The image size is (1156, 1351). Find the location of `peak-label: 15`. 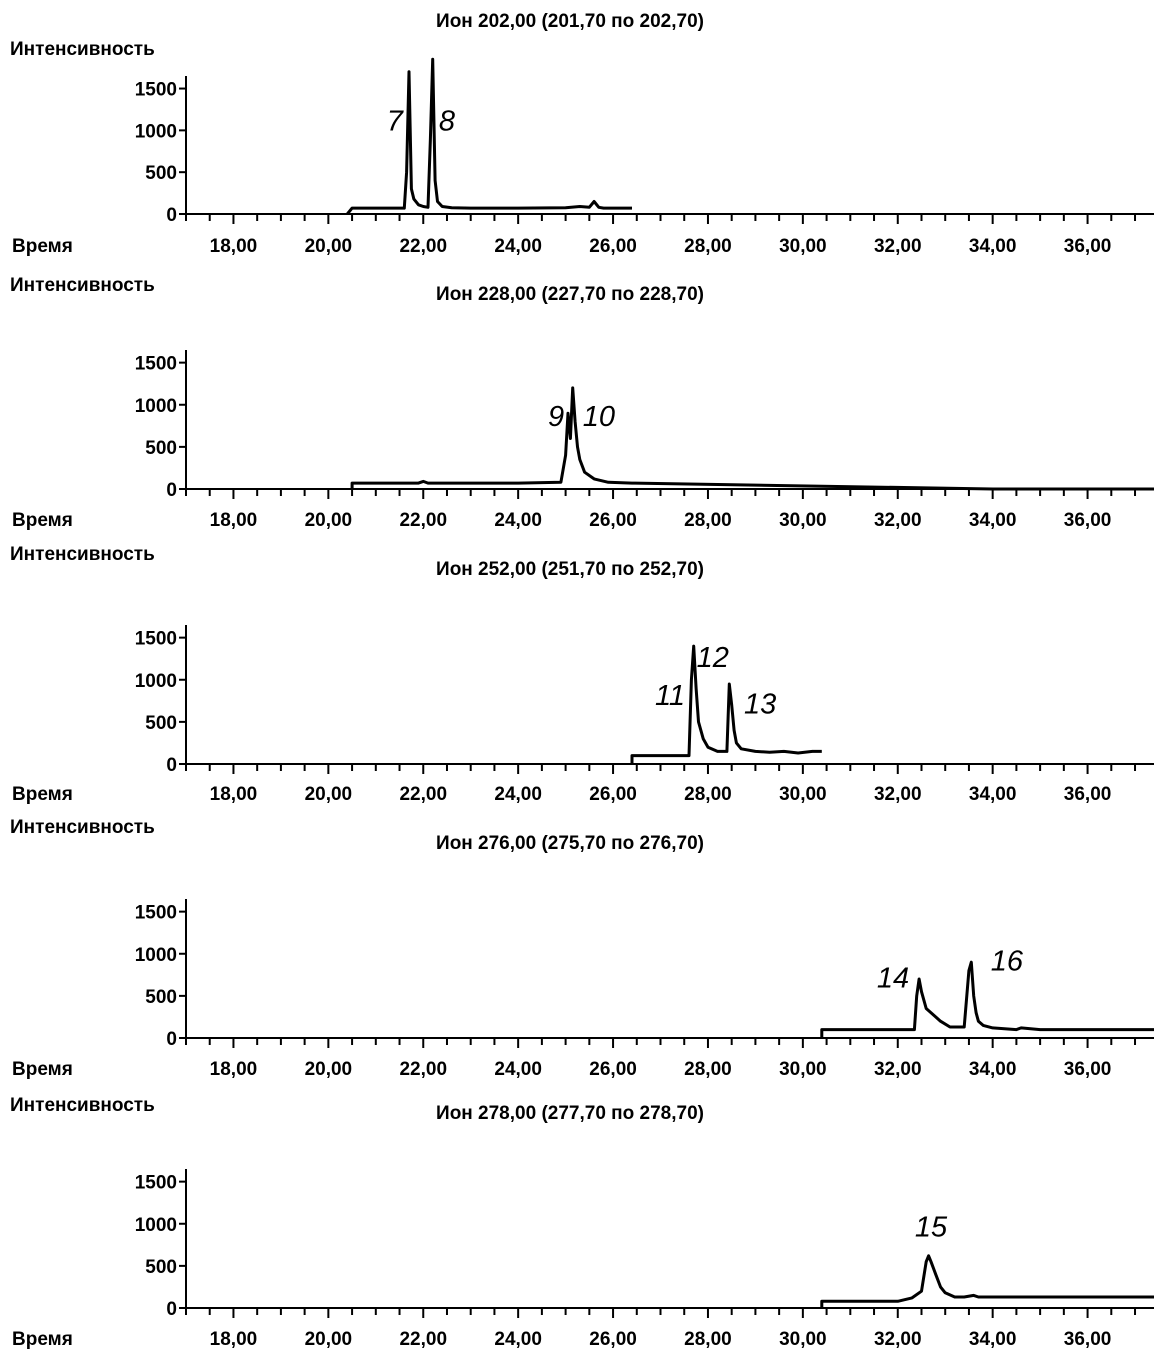

peak-label: 15 is located at coordinates (931, 1227).